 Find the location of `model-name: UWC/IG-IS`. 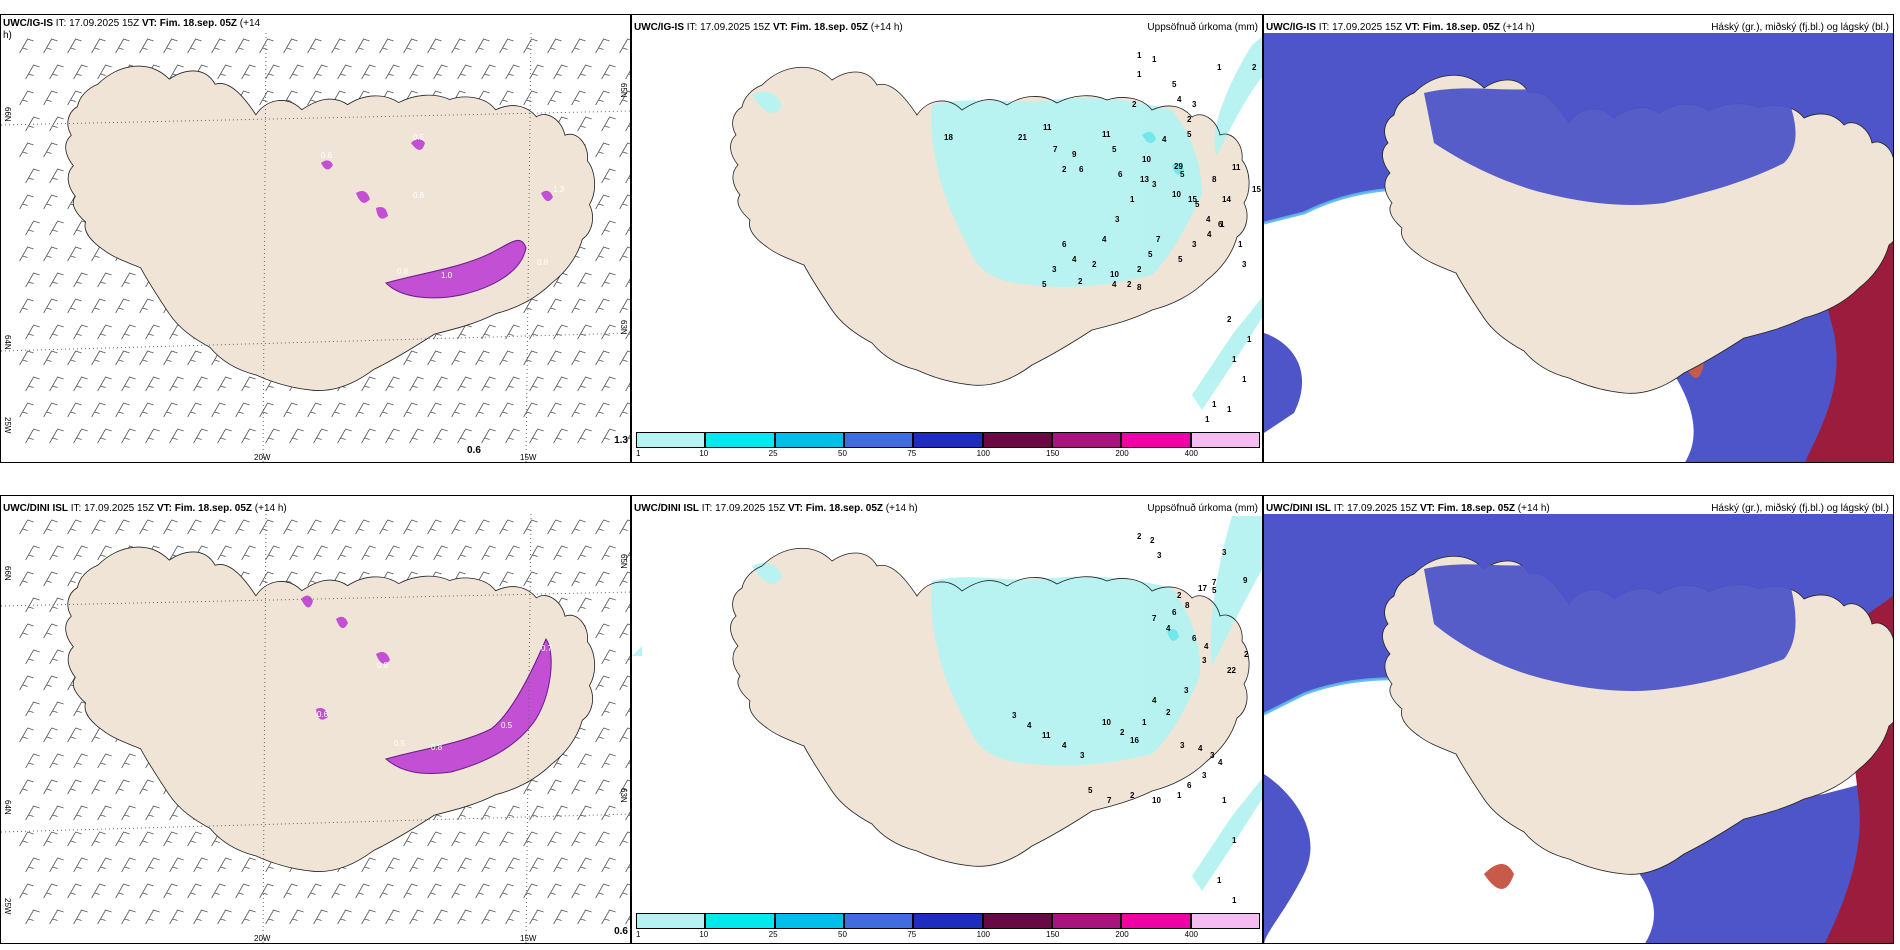

model-name: UWC/IG-IS is located at coordinates (659, 27).